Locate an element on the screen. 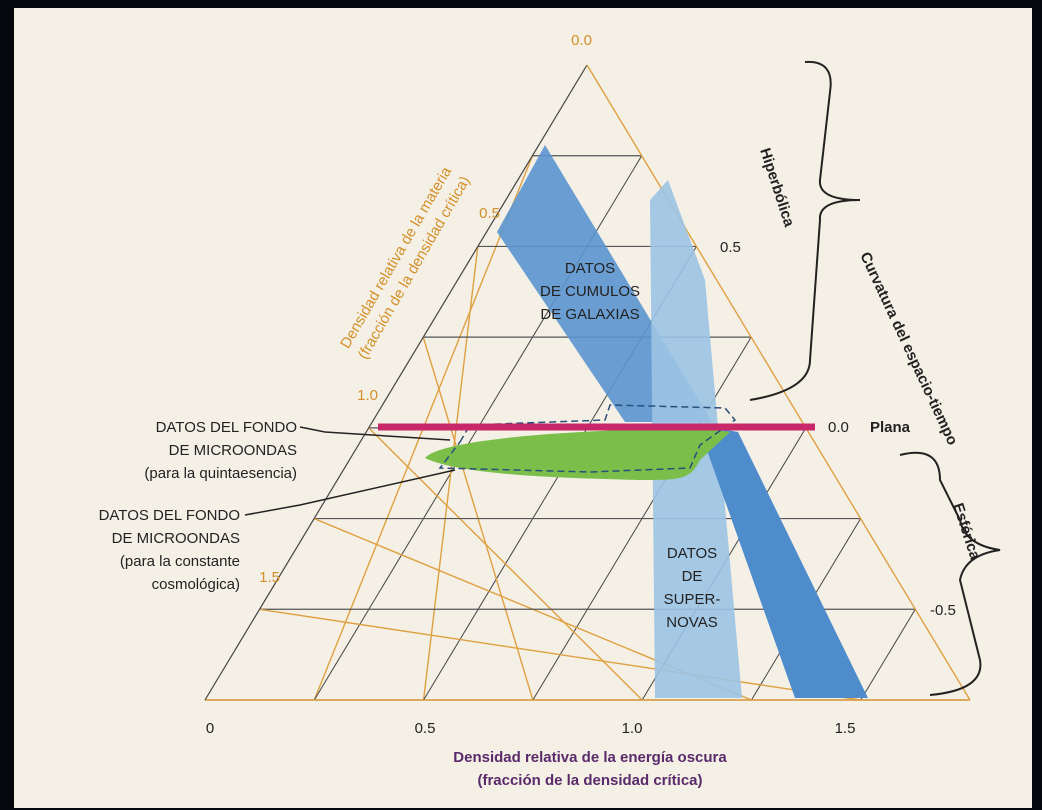  microwave-region is located at coordinates (577, 454).